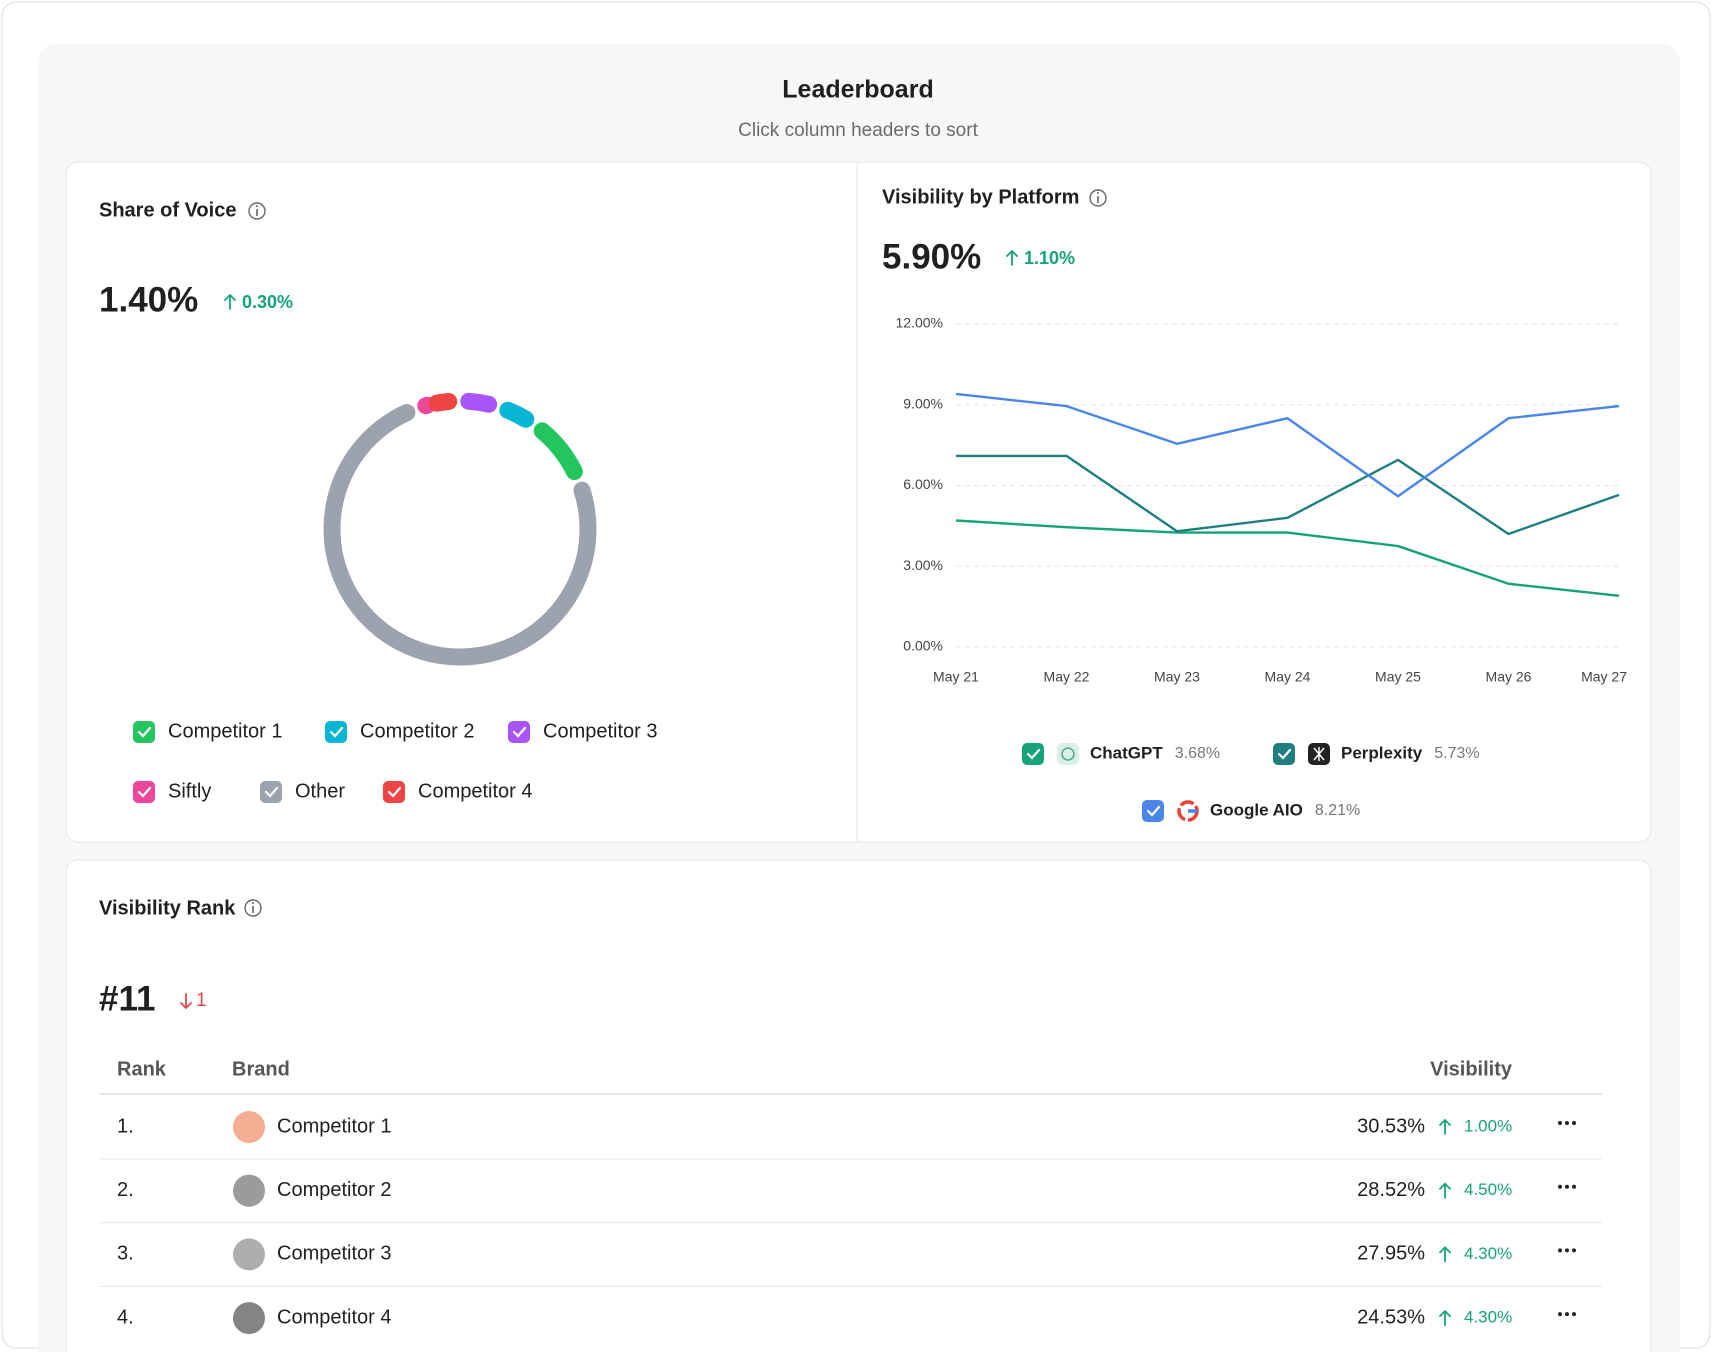 The image size is (1714, 1352). What do you see at coordinates (125, 1190) in the screenshot?
I see `rank-cell: 2.` at bounding box center [125, 1190].